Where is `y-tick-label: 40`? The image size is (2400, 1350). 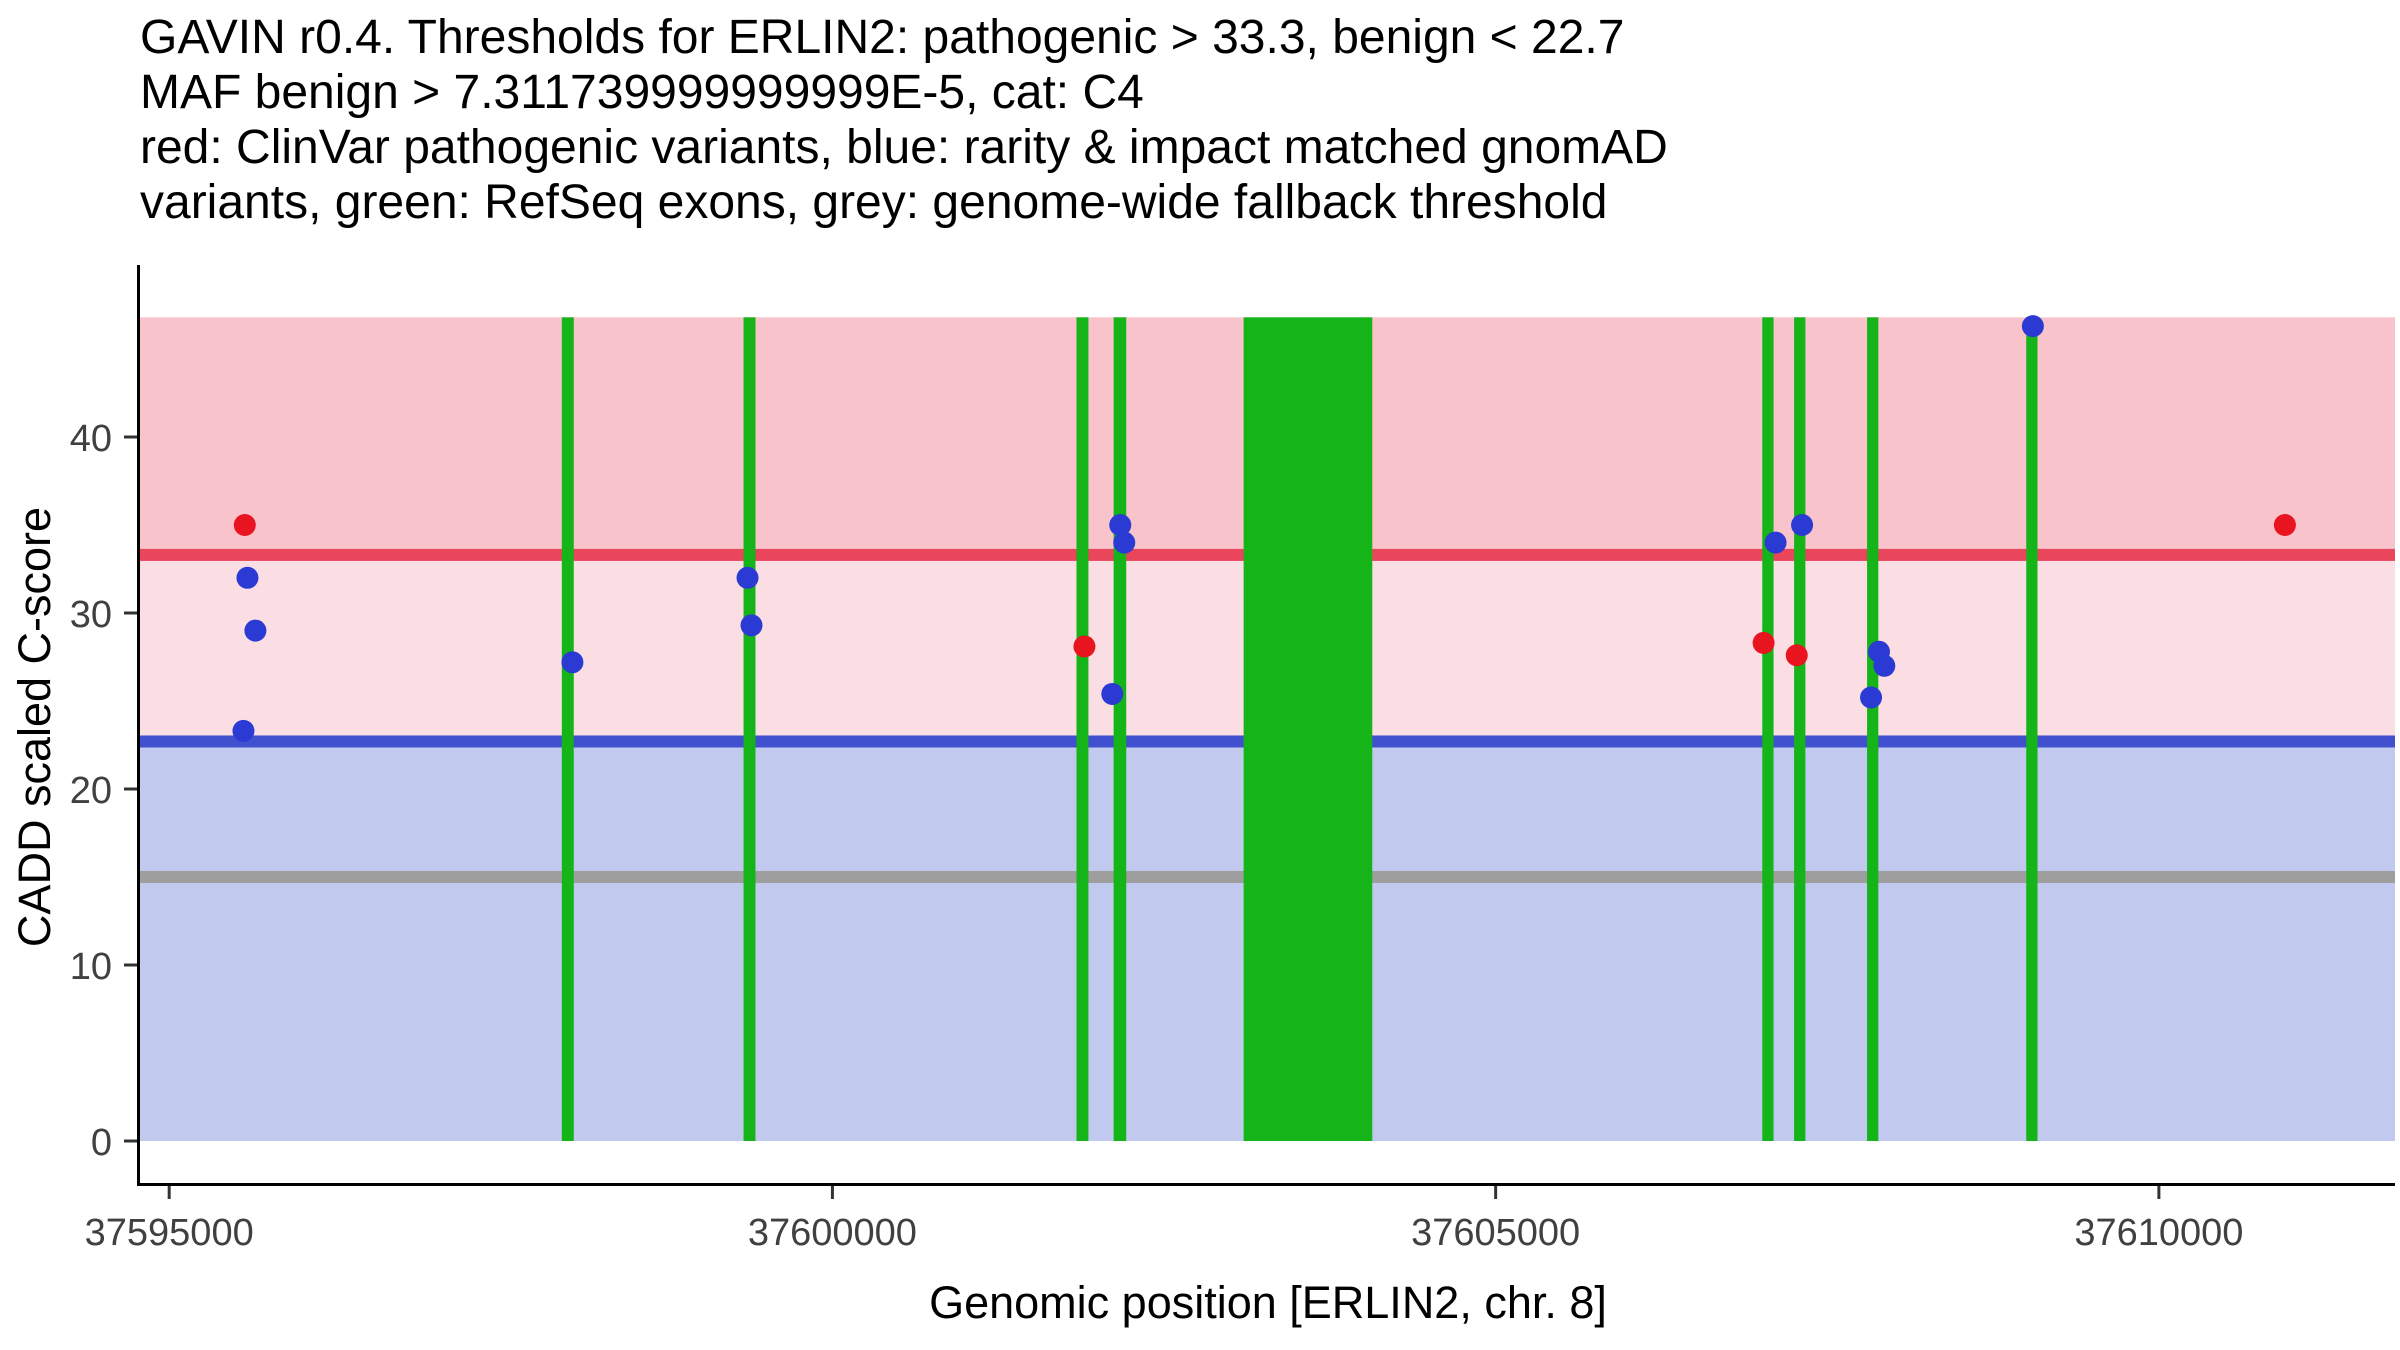
y-tick-label: 40 is located at coordinates (91, 439).